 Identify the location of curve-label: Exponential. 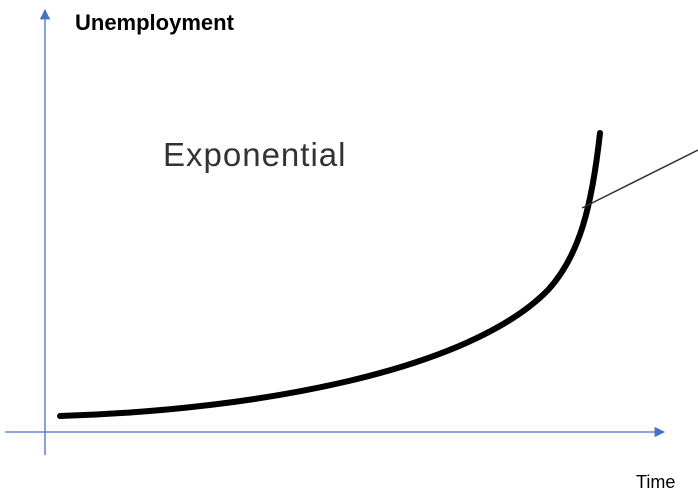
(254, 154).